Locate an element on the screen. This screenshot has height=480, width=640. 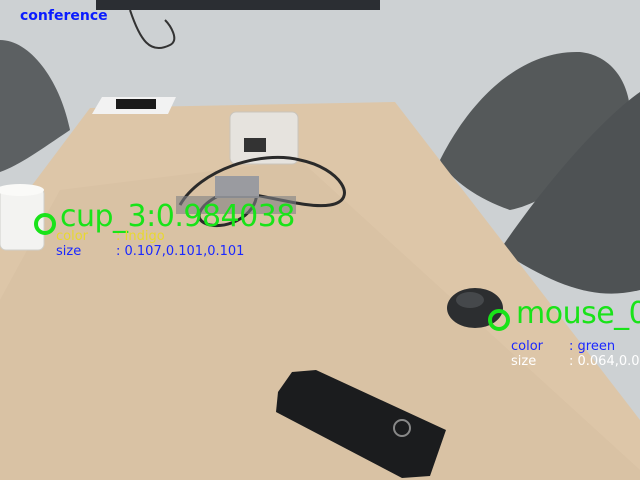
box-contents is located at coordinates (255, 145).